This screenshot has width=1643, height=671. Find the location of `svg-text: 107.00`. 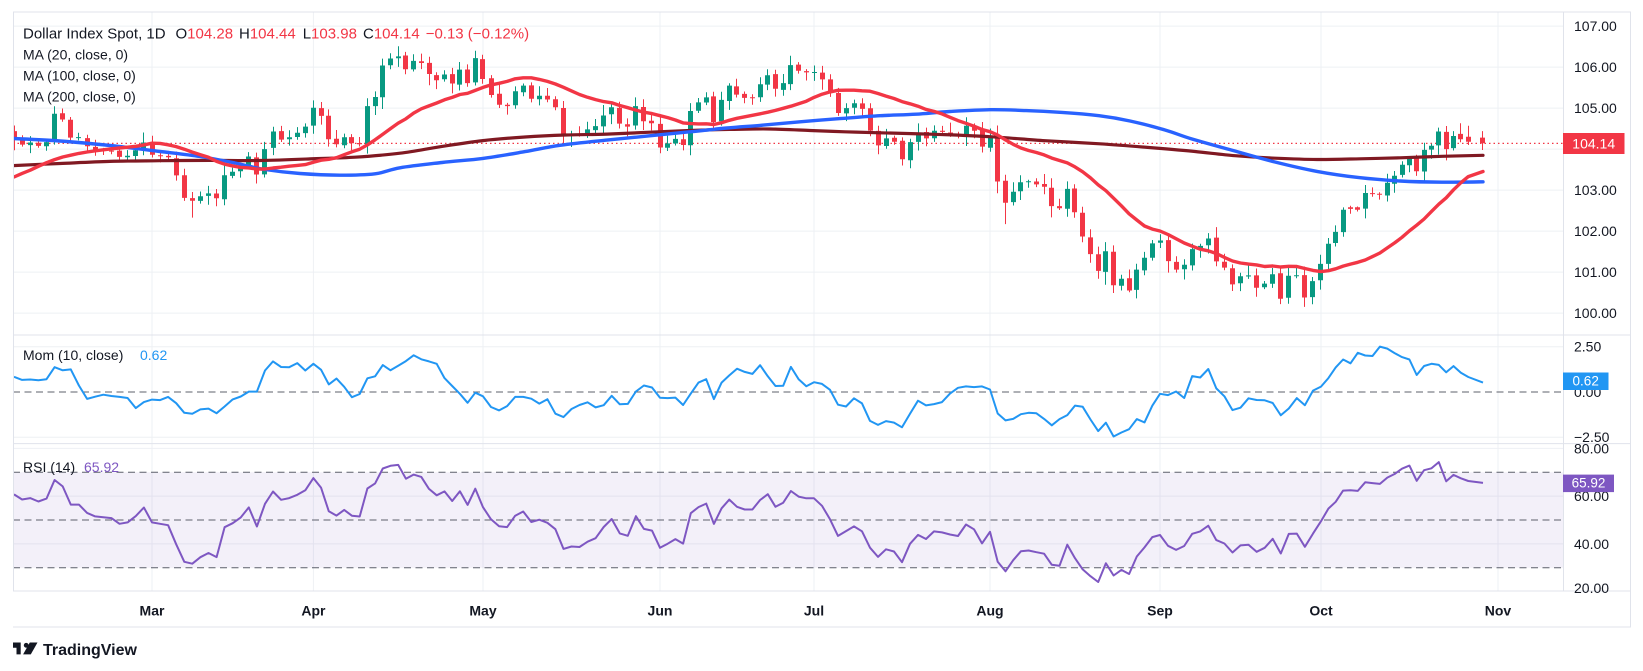

svg-text: 107.00 is located at coordinates (1595, 26).